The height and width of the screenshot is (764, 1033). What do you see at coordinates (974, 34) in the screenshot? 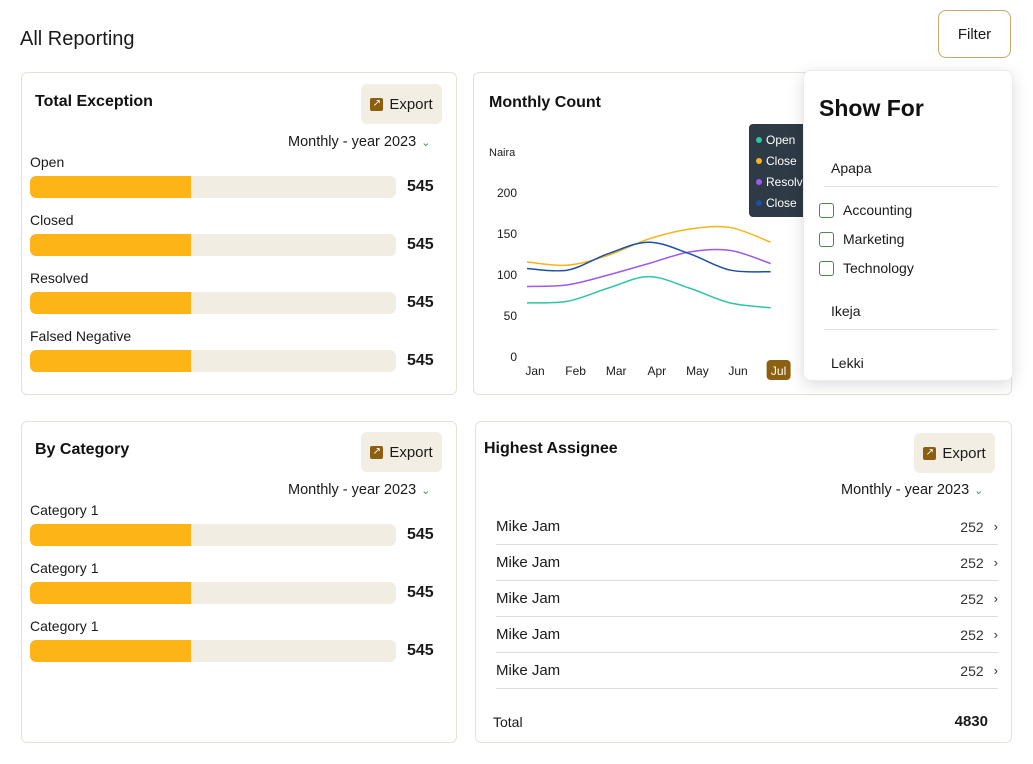
I see `filter-button: Filter` at bounding box center [974, 34].